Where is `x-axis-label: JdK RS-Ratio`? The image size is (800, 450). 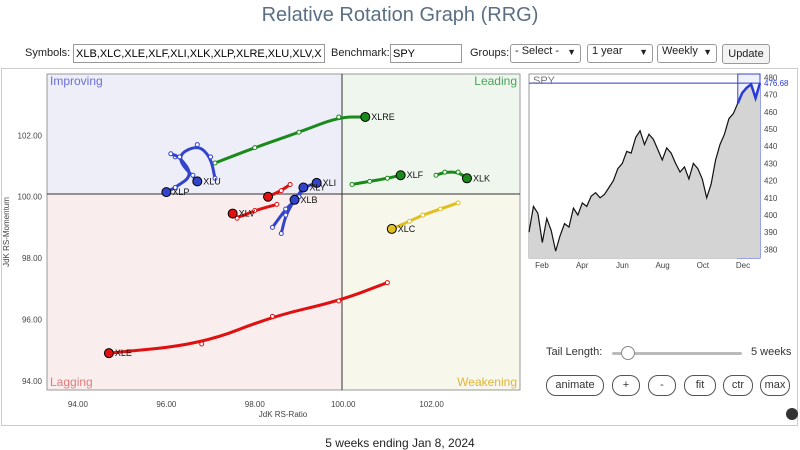
x-axis-label: JdK RS-Ratio is located at coordinates (283, 414).